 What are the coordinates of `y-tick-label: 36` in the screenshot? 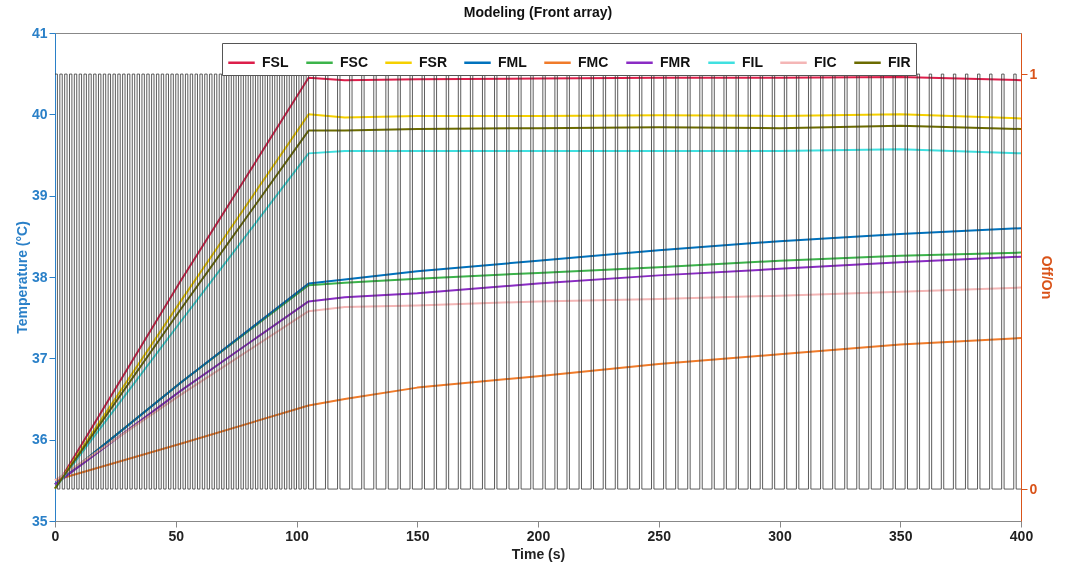 It's located at (39, 439).